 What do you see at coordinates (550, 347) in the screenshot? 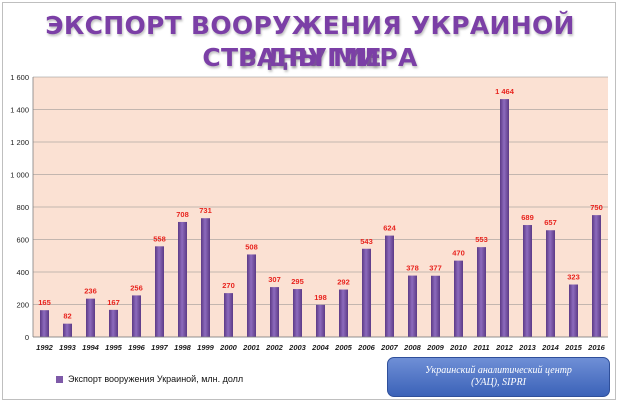
I see `x-tick-label: 2014` at bounding box center [550, 347].